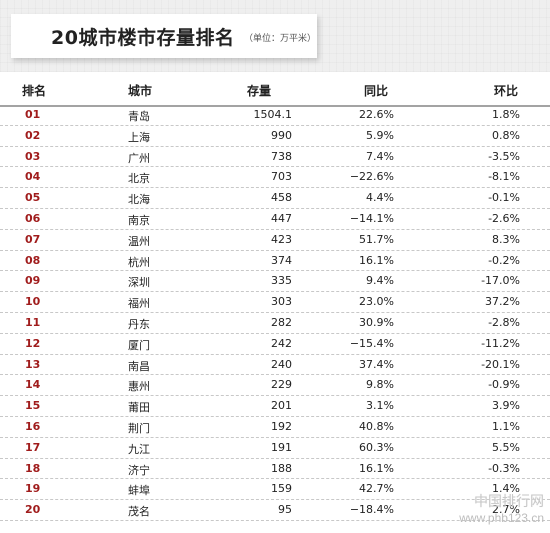 Image resolution: width=550 pixels, height=533 pixels. I want to click on mom-cell: -0.2%, so click(504, 260).